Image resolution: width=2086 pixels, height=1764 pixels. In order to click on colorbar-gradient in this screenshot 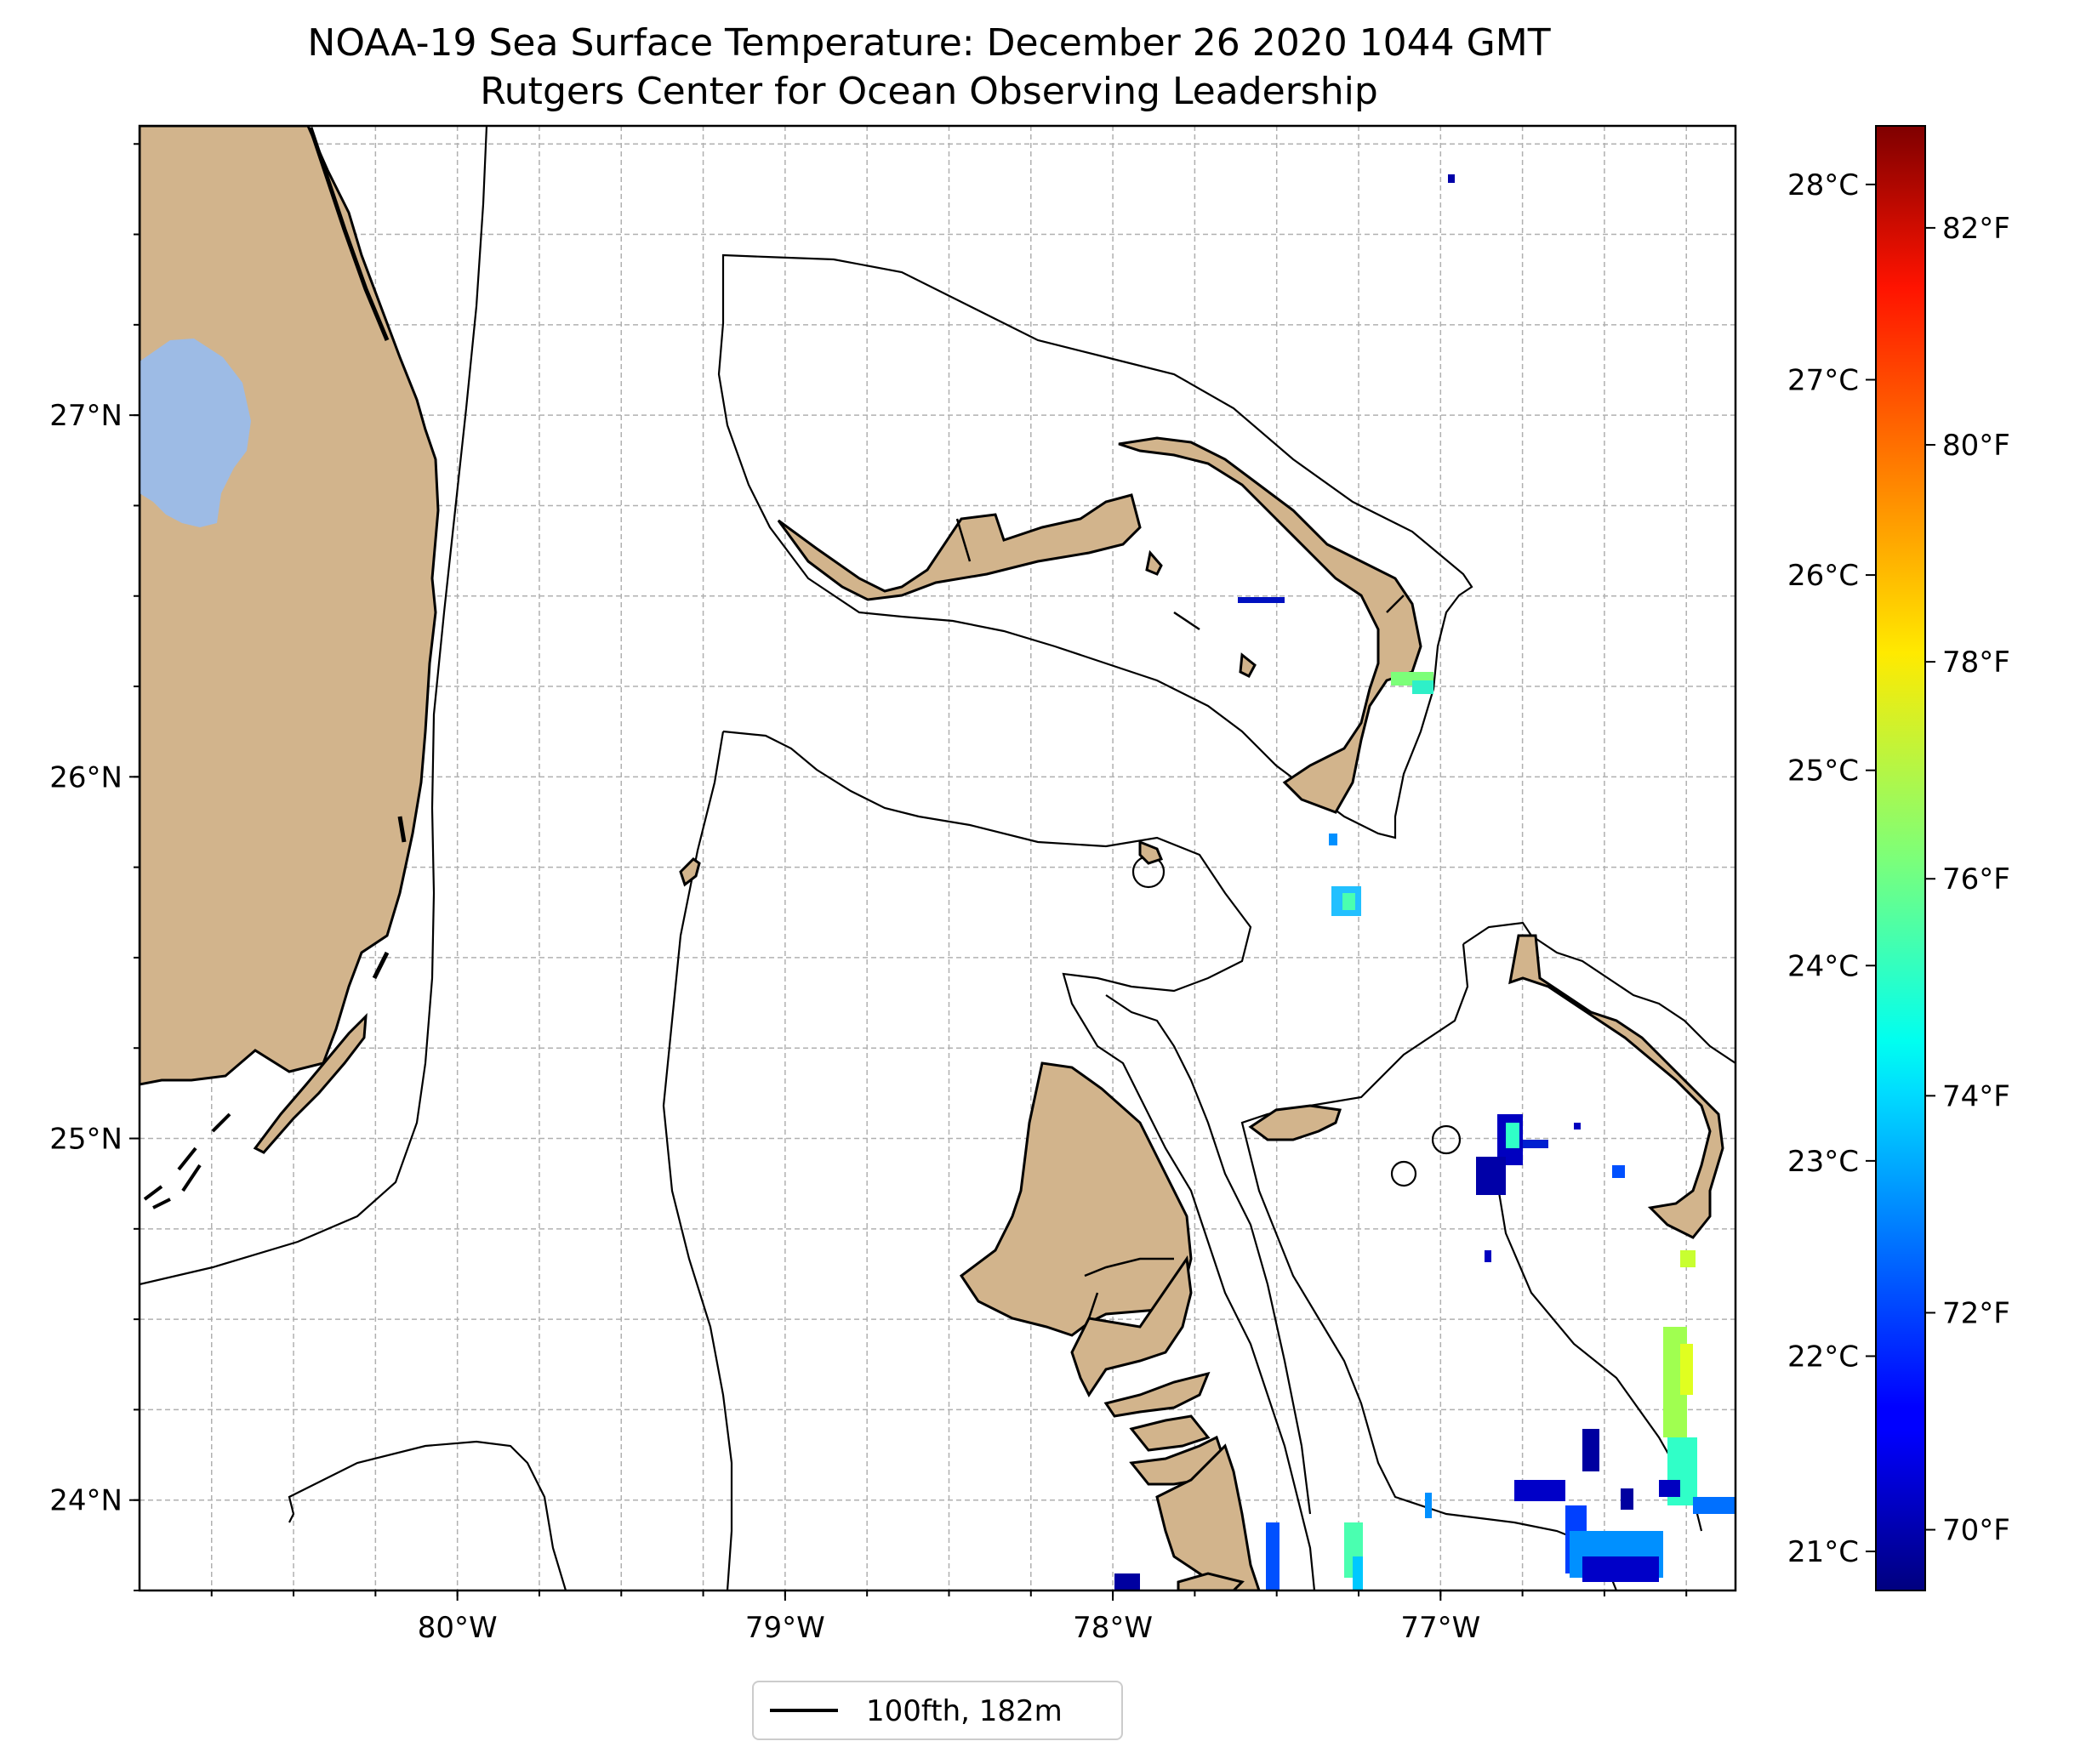, I will do `click(1900, 858)`.